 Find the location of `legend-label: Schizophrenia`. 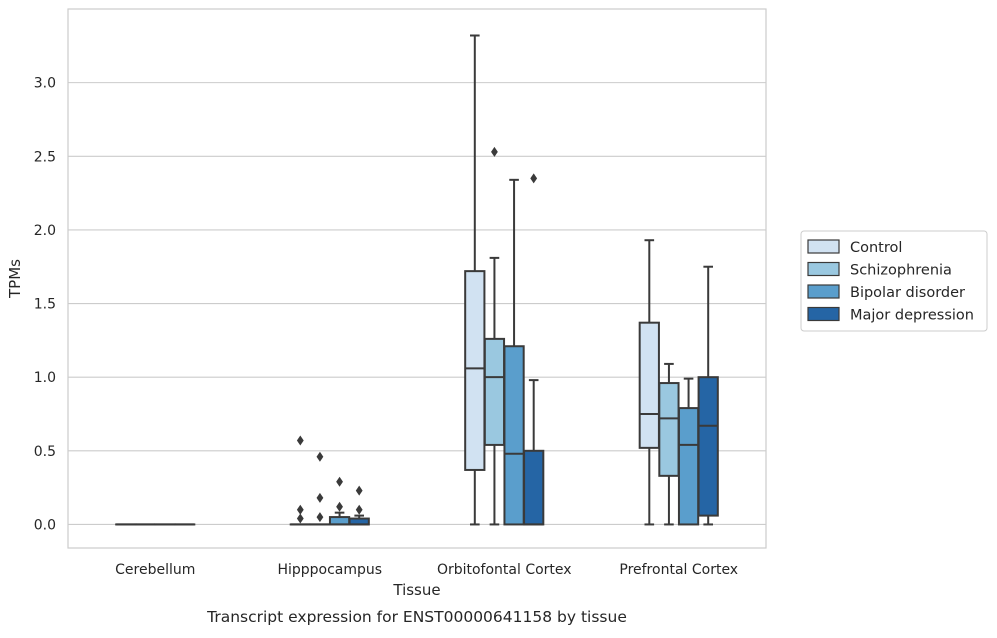

legend-label: Schizophrenia is located at coordinates (901, 271).